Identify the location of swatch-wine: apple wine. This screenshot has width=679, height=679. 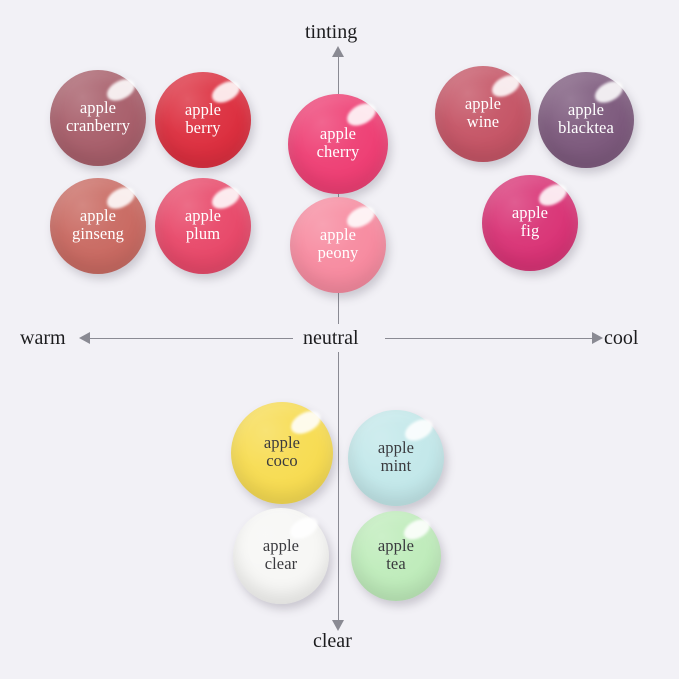
(483, 114).